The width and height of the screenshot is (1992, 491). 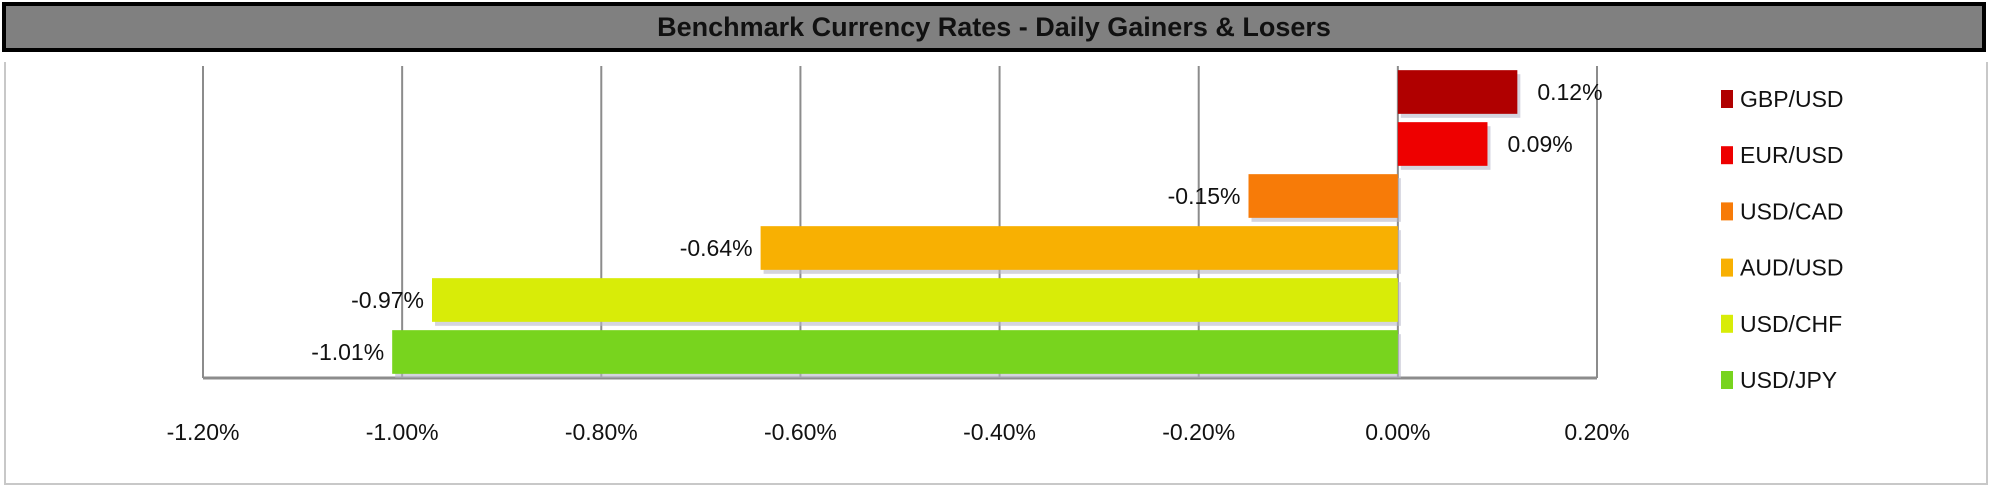 What do you see at coordinates (1539, 144) in the screenshot?
I see `data-label: 0.09%` at bounding box center [1539, 144].